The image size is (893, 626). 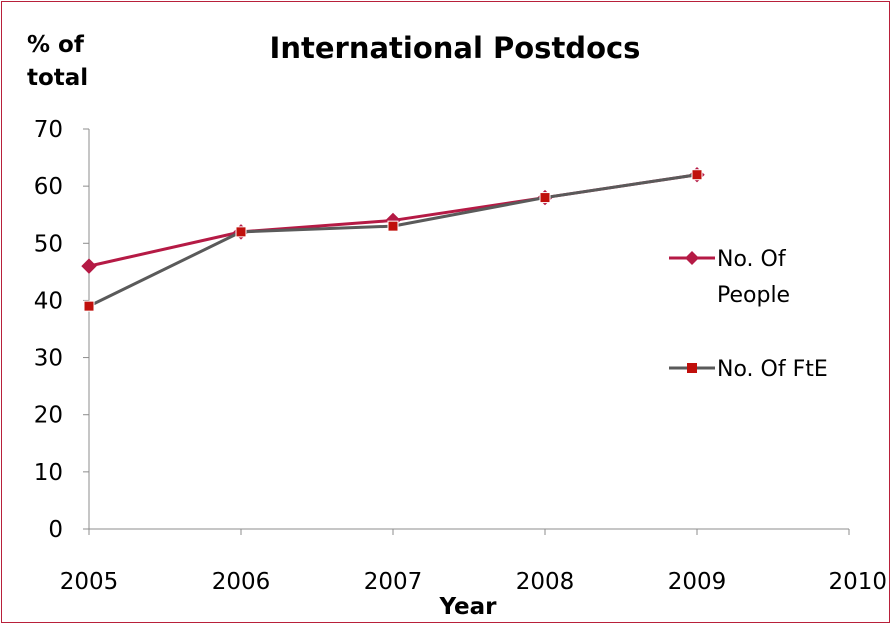 What do you see at coordinates (545, 582) in the screenshot?
I see `x-tick-label: 2008` at bounding box center [545, 582].